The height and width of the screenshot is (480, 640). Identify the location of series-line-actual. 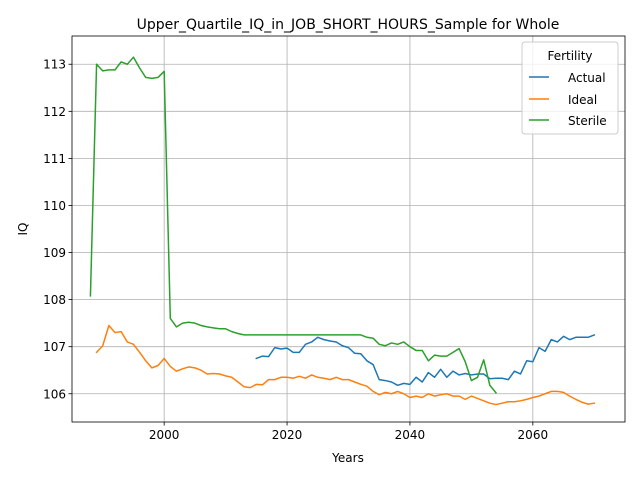
(425, 360).